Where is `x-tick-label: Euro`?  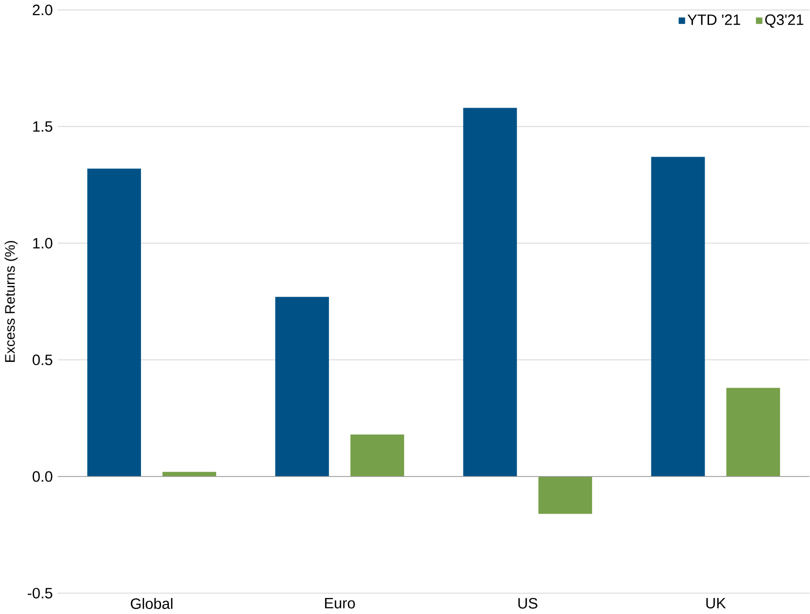 x-tick-label: Euro is located at coordinates (340, 603).